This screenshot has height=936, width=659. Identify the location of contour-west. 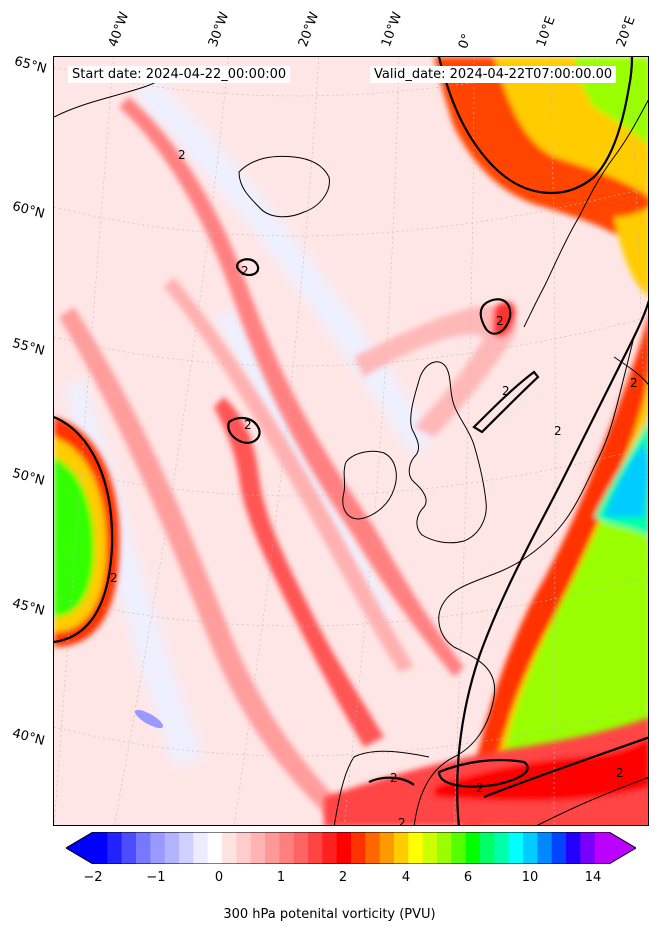
(84, 529).